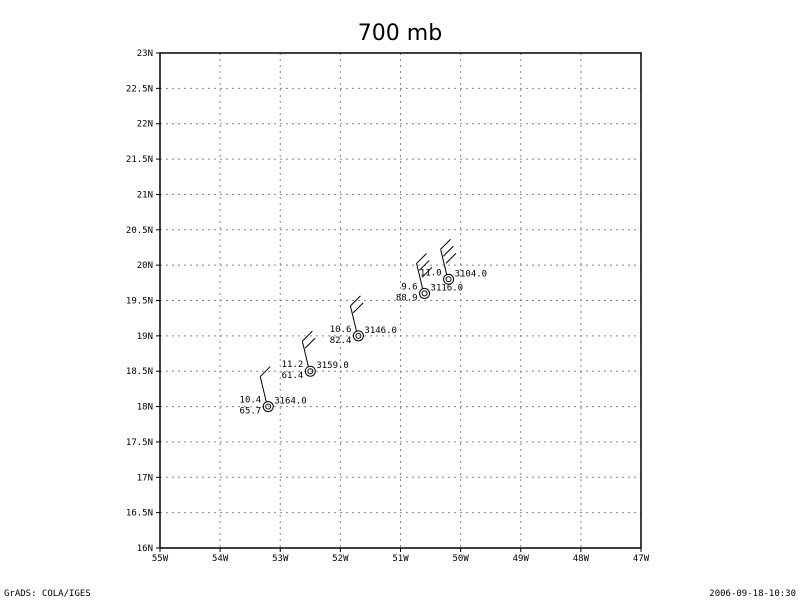 Image resolution: width=800 pixels, height=600 pixels. What do you see at coordinates (471, 274) in the screenshot?
I see `station-height-label: 3104.0` at bounding box center [471, 274].